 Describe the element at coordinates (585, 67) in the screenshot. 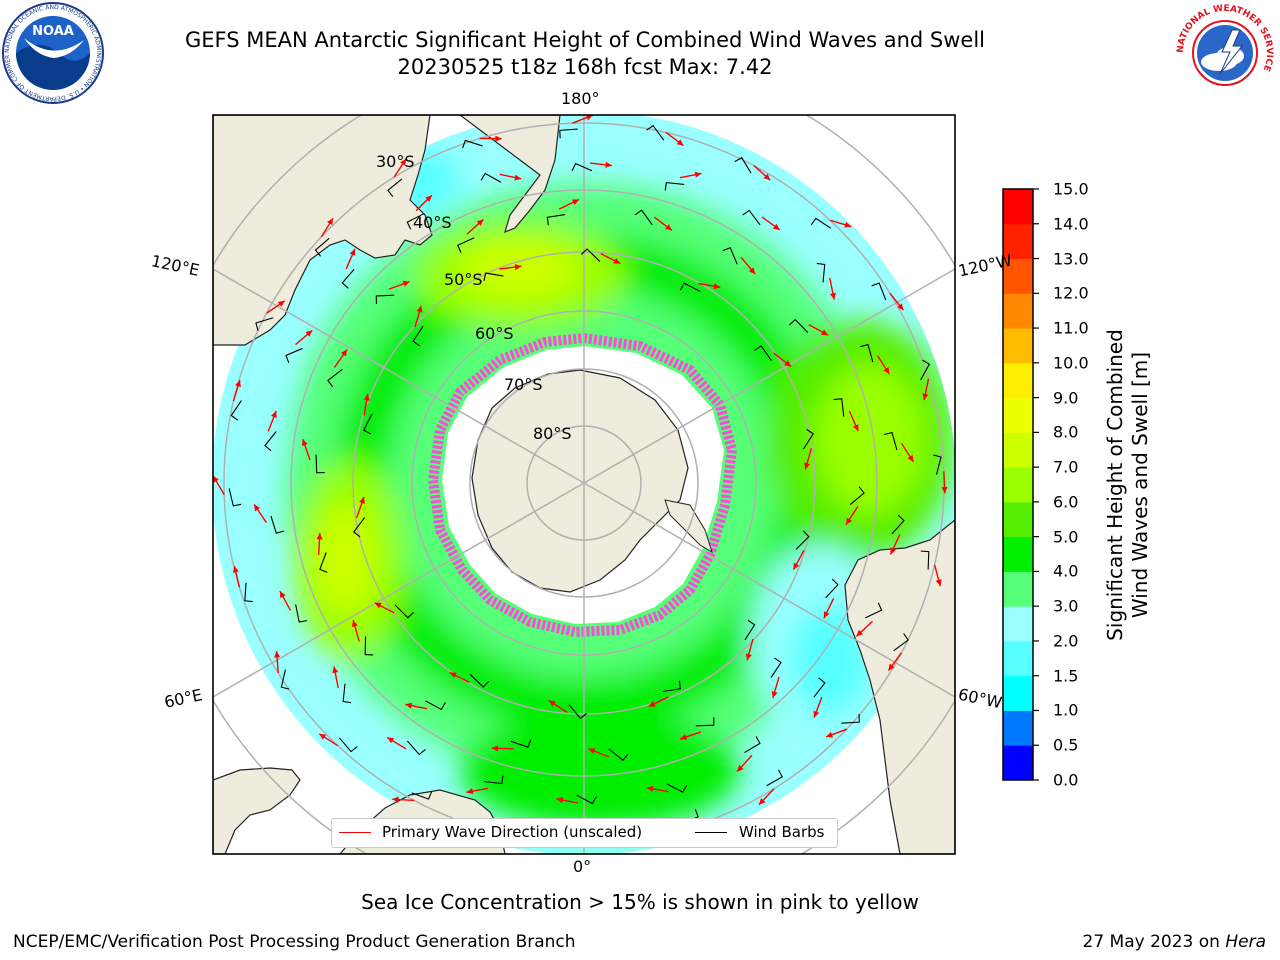

I see `chart-subtitle: 20230525 t18z 168h fcst Max: 7.42` at that location.